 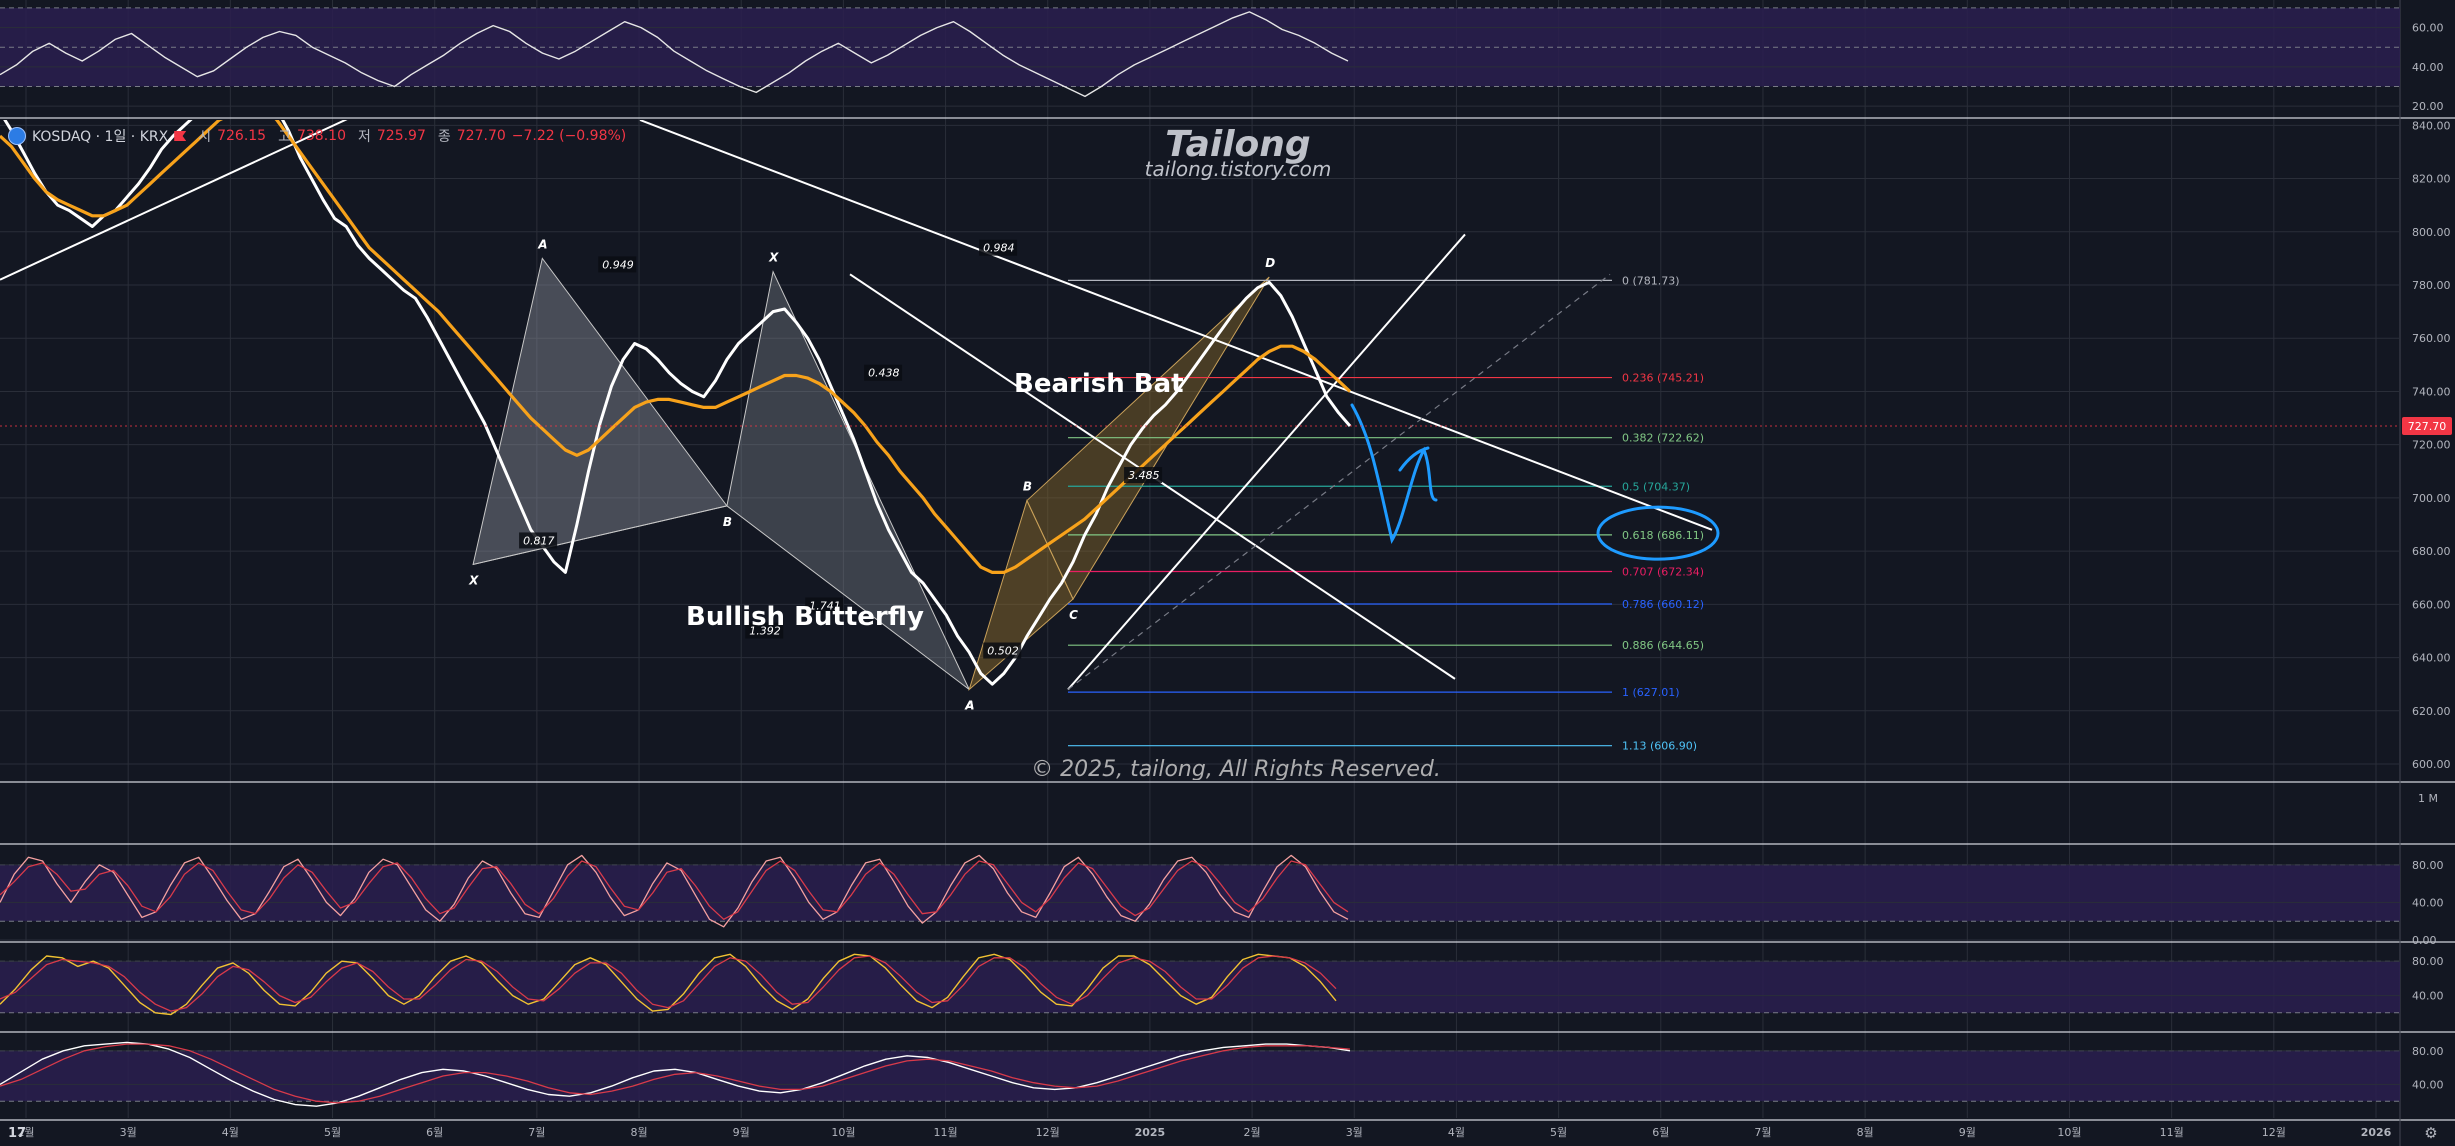 I want to click on fib-level-label: 0.786 (660.12), so click(x=1663, y=604).